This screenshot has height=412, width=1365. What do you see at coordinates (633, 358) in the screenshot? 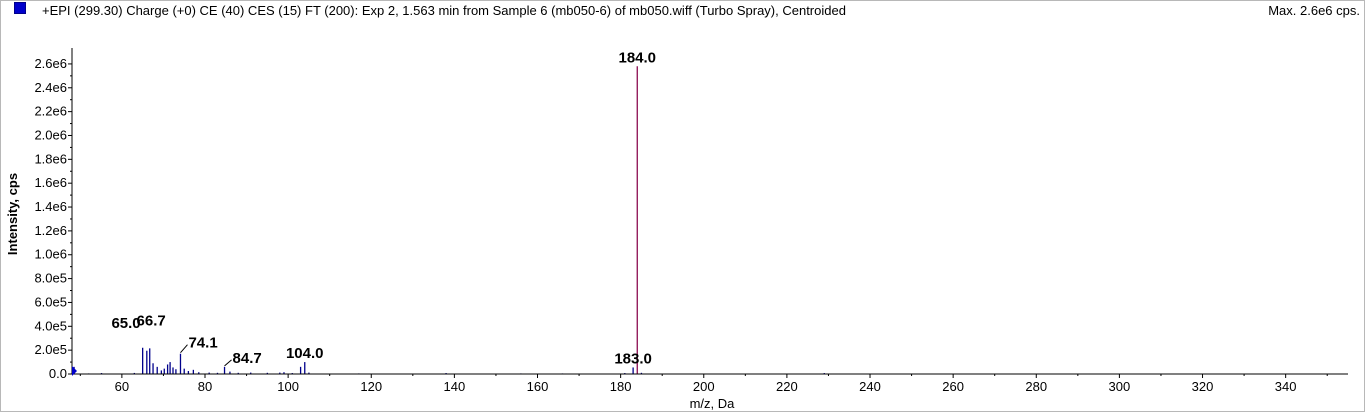
I see `peak-label: 183.0` at bounding box center [633, 358].